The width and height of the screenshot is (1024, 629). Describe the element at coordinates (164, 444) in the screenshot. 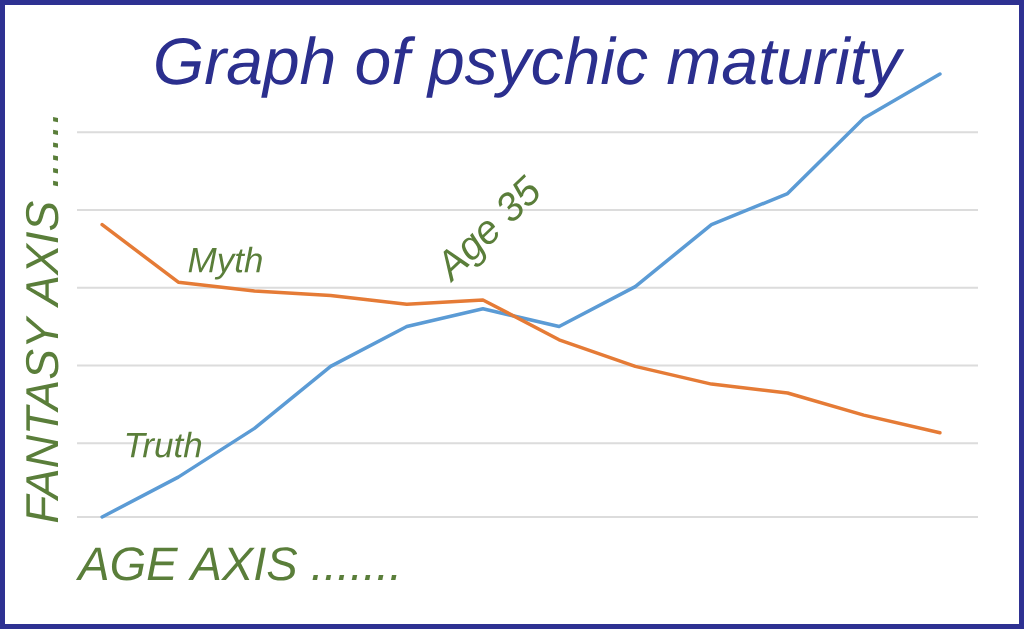

I see `series-label: Truth` at that location.